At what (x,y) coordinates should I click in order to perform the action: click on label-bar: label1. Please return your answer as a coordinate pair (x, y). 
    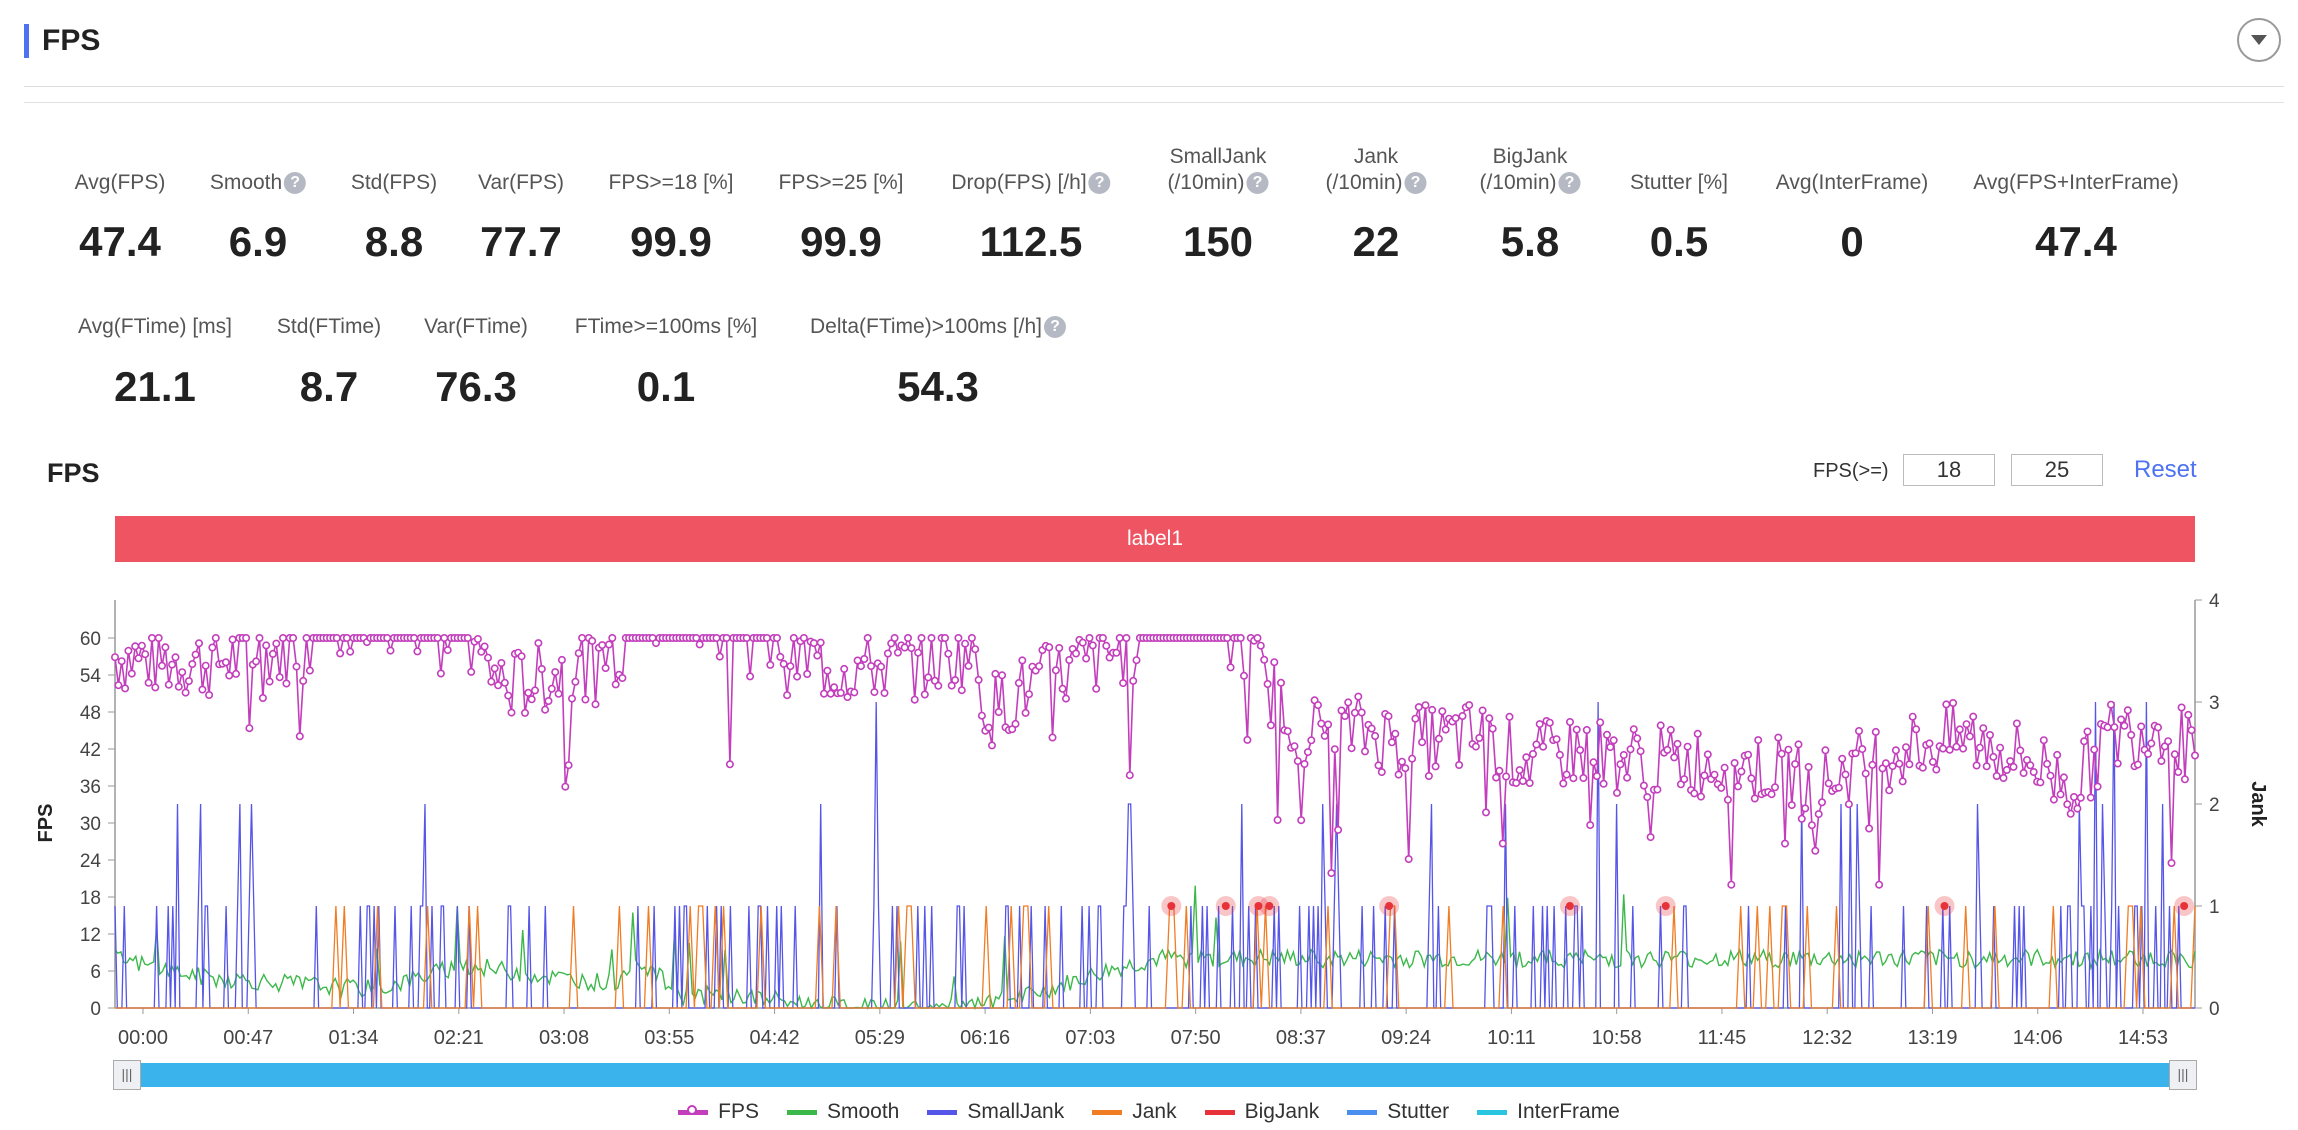
    Looking at the image, I should click on (1155, 539).